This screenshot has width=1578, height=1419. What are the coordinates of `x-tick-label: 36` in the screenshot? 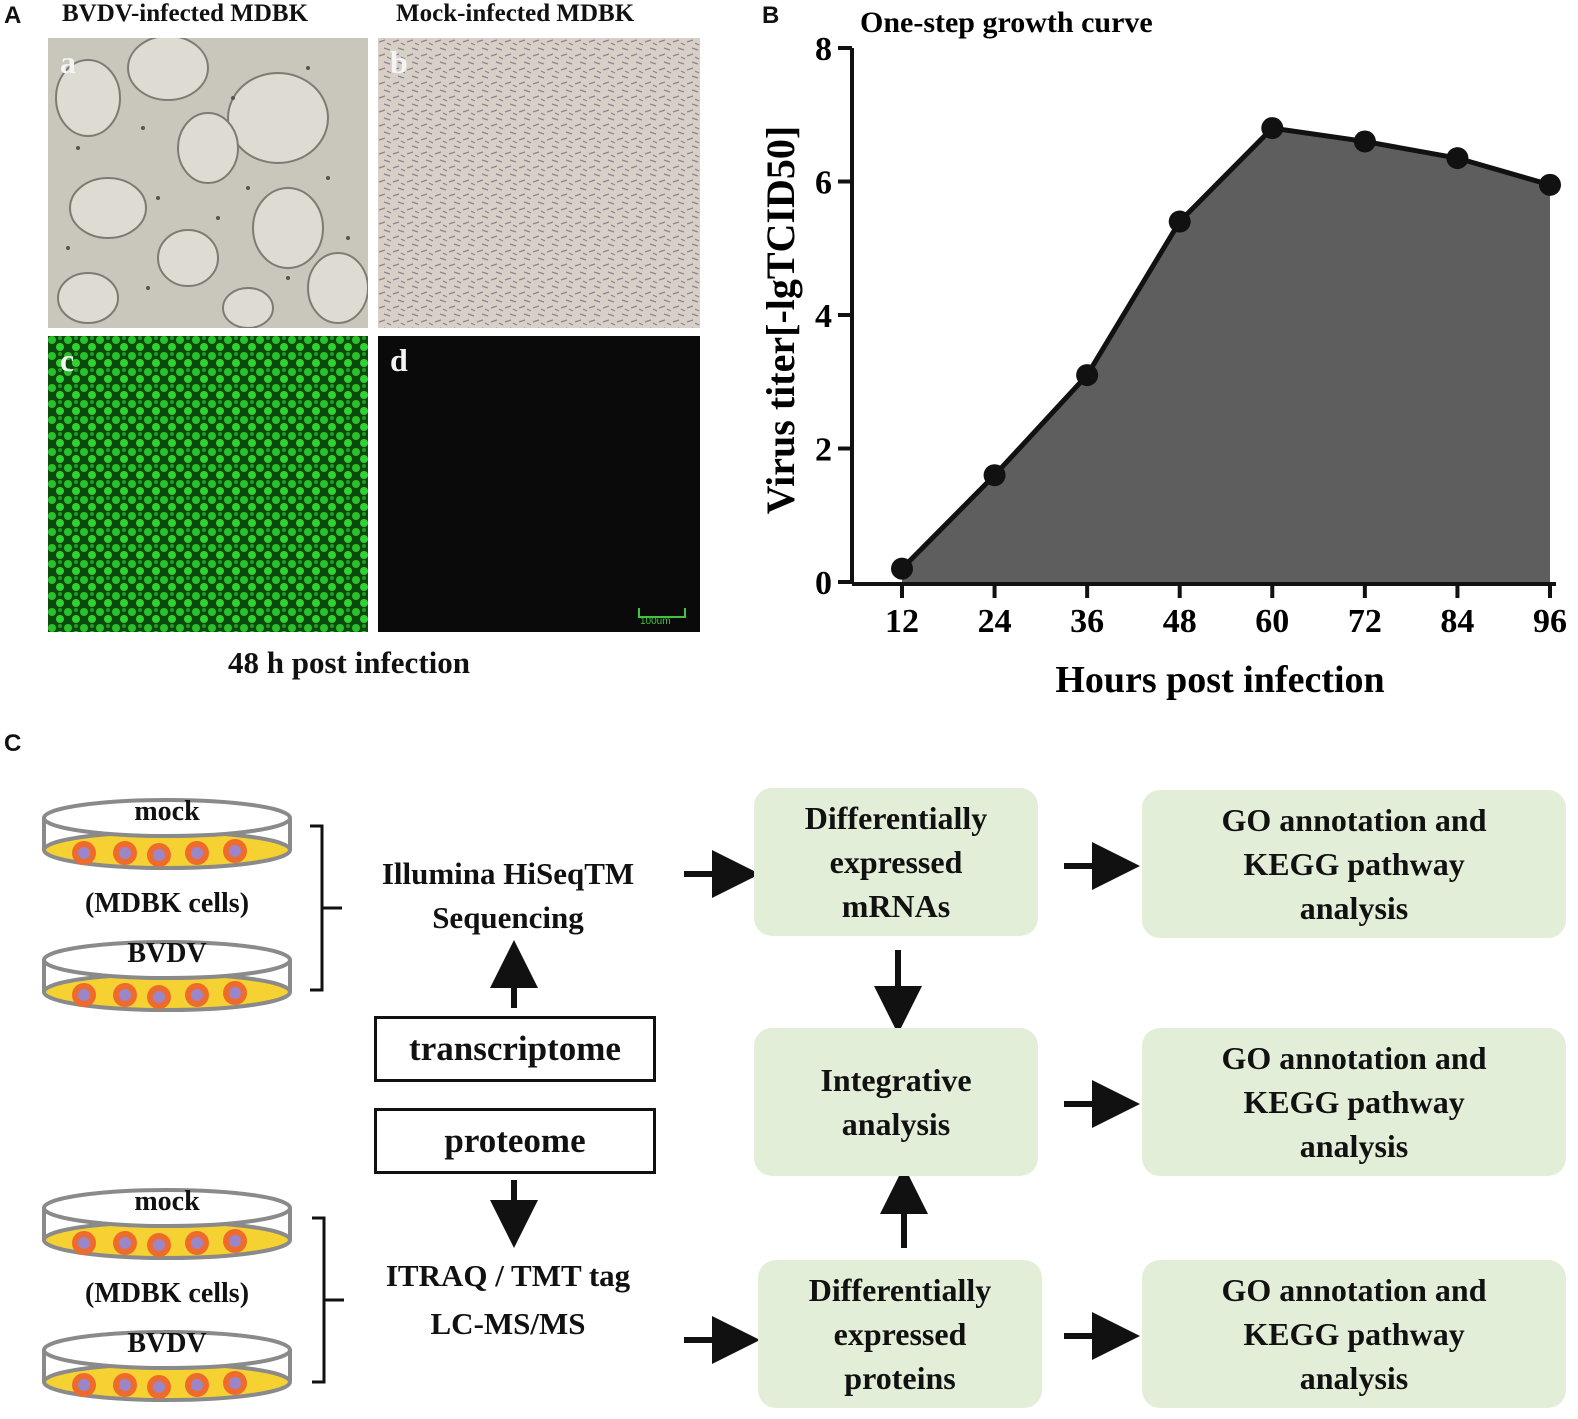 It's located at (1087, 621).